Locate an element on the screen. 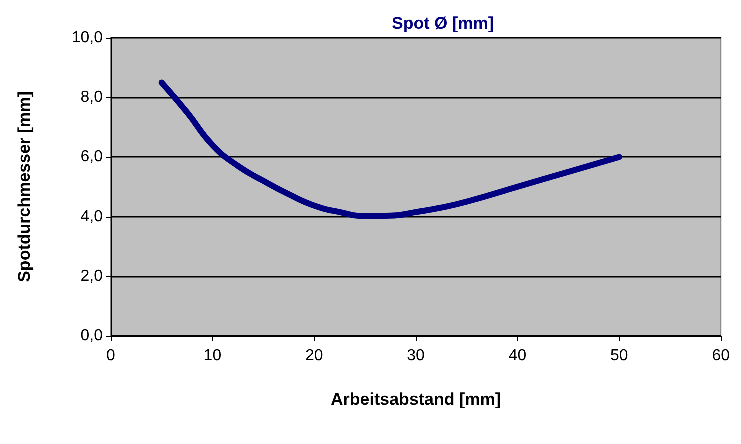 The width and height of the screenshot is (741, 444). x-tick-label: 60 is located at coordinates (721, 356).